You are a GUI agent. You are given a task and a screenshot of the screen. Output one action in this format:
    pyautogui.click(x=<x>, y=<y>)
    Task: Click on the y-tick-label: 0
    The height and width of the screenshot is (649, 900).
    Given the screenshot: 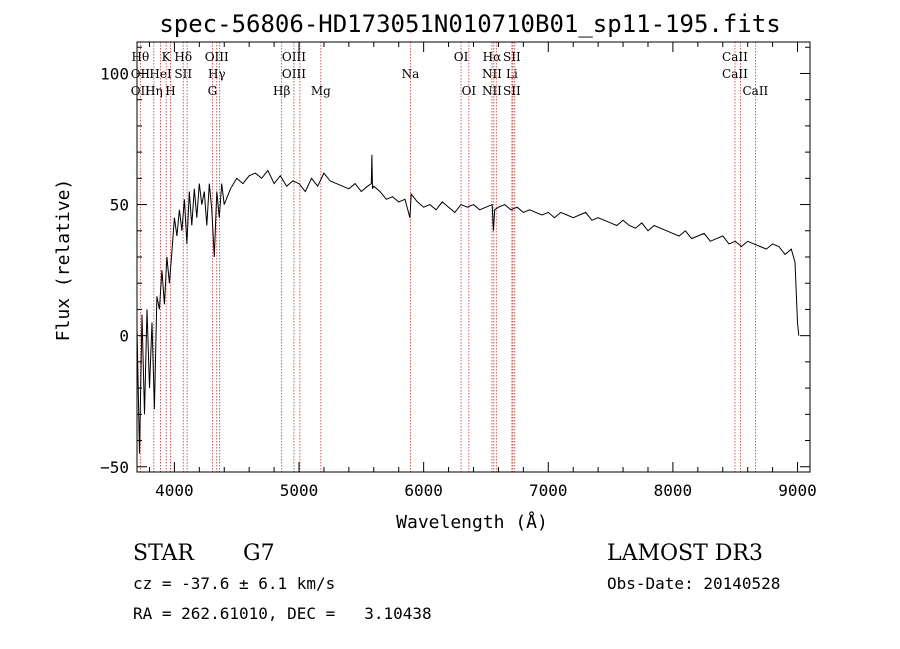 What is the action you would take?
    pyautogui.click(x=124, y=336)
    